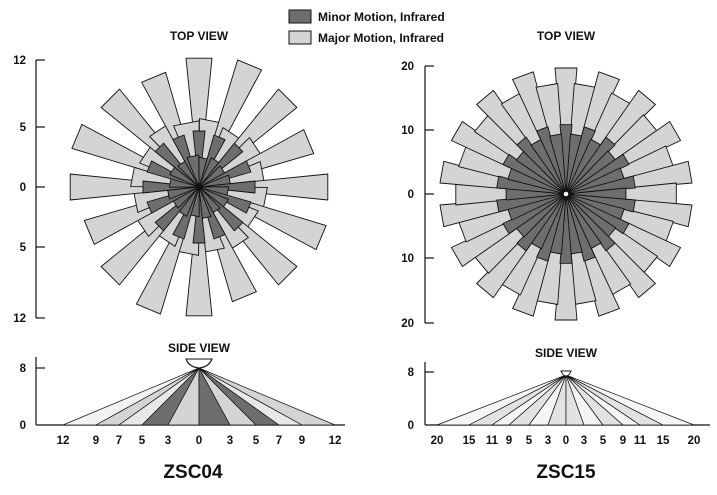 The image size is (717, 495). Describe the element at coordinates (23, 369) in the screenshot. I see `zsc04-side-tick-label: 8` at that location.